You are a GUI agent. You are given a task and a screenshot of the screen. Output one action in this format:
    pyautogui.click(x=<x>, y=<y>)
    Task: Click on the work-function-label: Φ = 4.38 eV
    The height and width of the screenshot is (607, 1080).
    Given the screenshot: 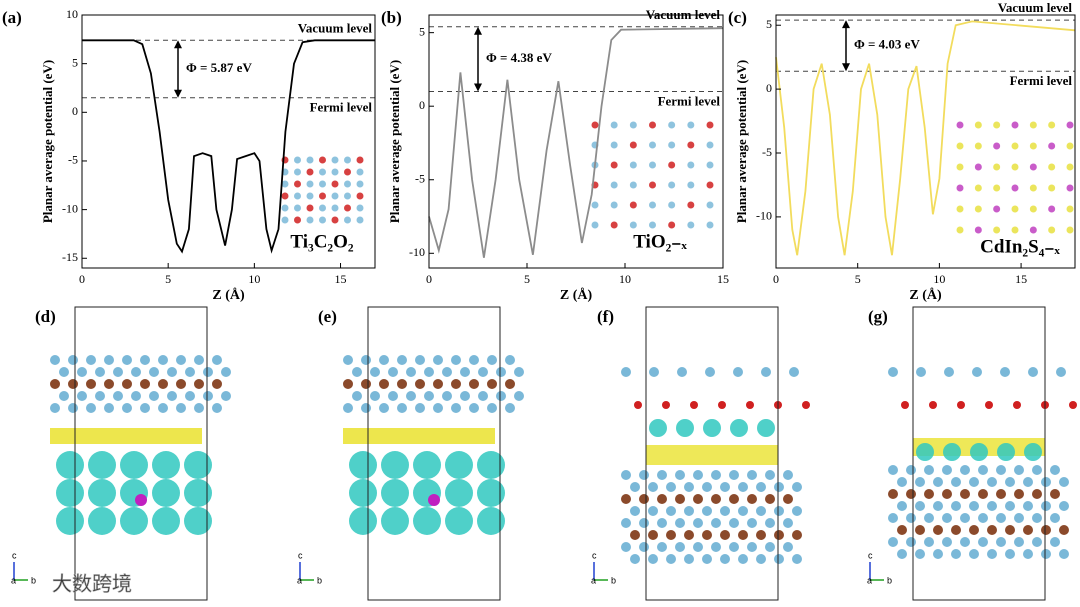 What is the action you would take?
    pyautogui.click(x=519, y=57)
    